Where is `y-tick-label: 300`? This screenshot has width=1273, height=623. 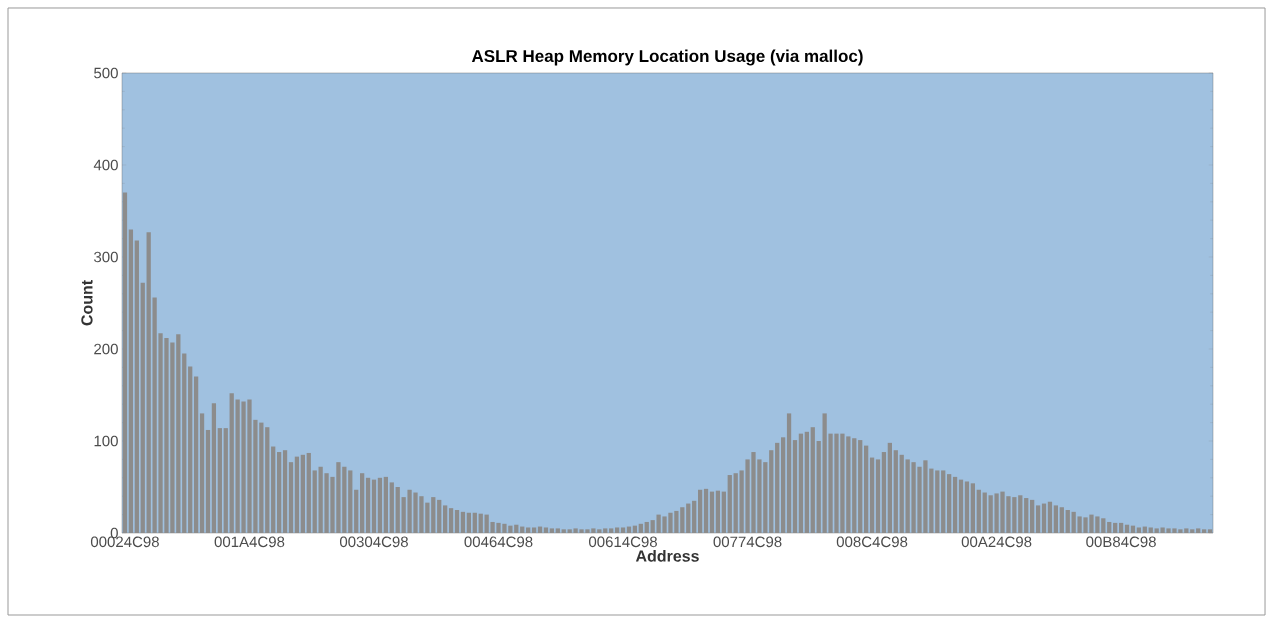 y-tick-label: 300 is located at coordinates (106, 257).